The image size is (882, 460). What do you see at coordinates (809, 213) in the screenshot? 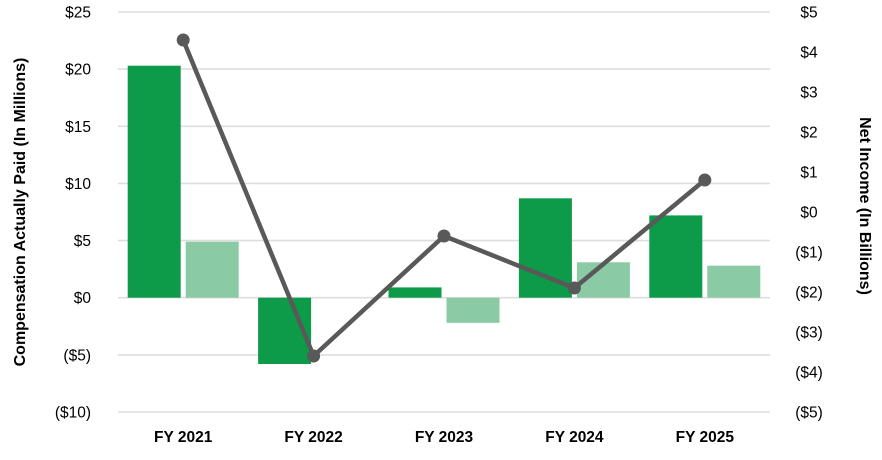
I see `right-axis-tick-label: $0` at bounding box center [809, 213].